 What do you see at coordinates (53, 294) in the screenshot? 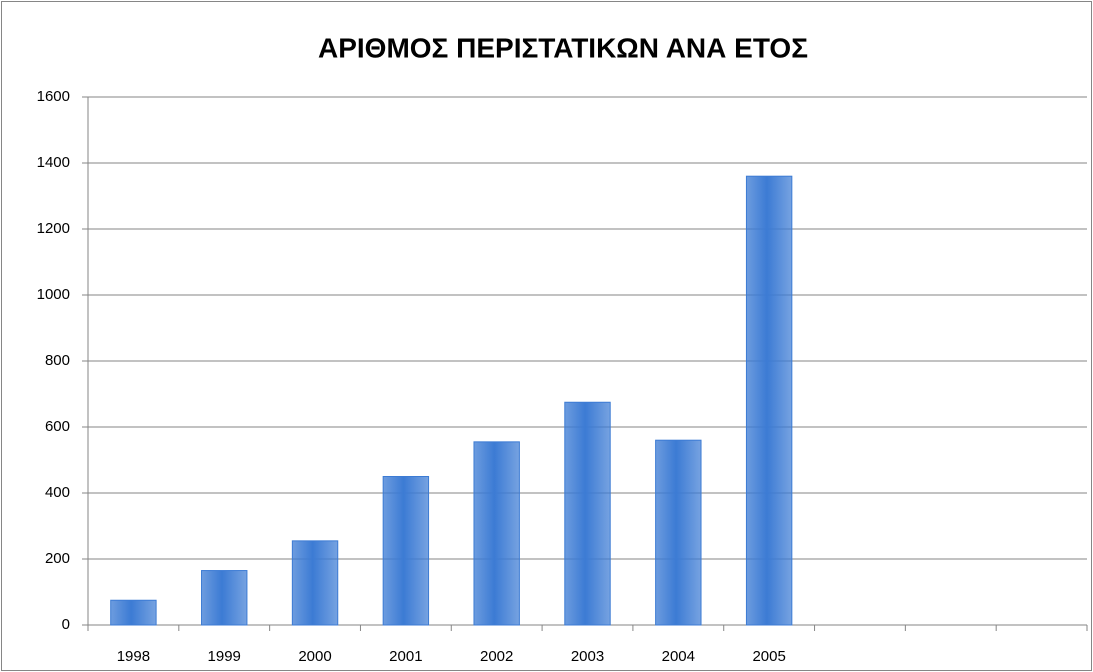
I see `y-tick-label: 1000` at bounding box center [53, 294].